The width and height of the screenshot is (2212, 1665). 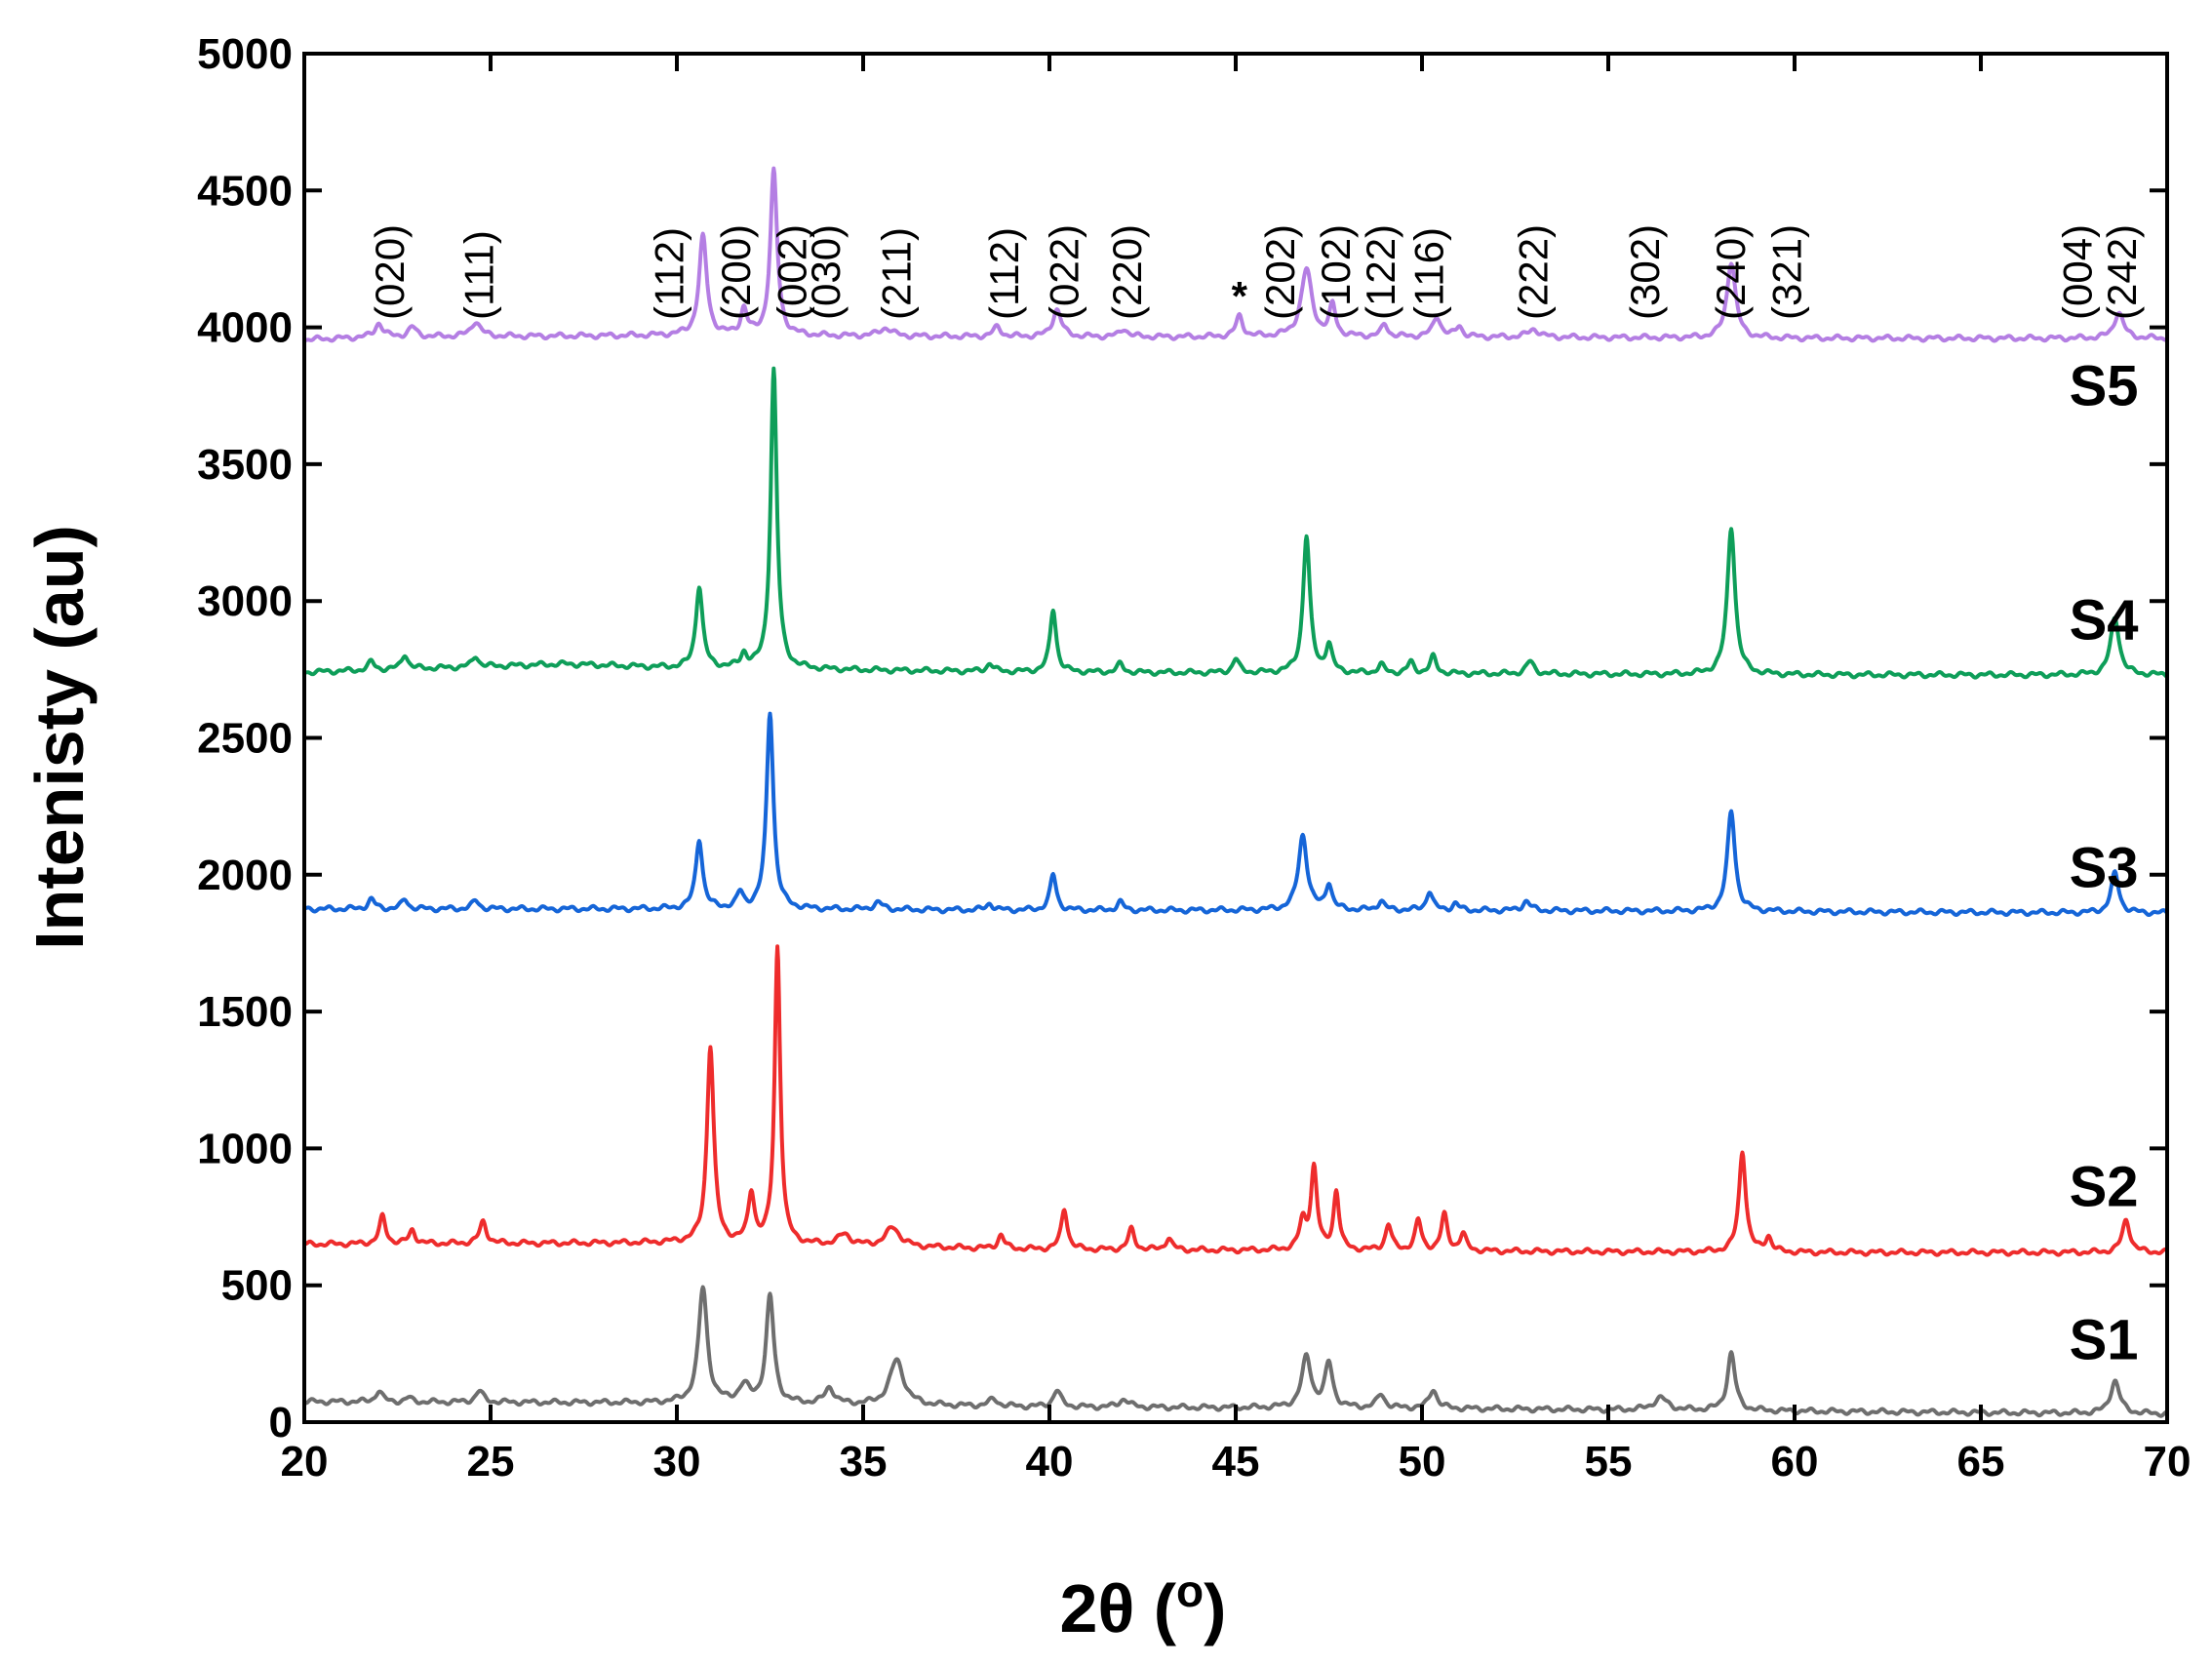 I want to click on x-tick-label: 20, so click(x=305, y=1462).